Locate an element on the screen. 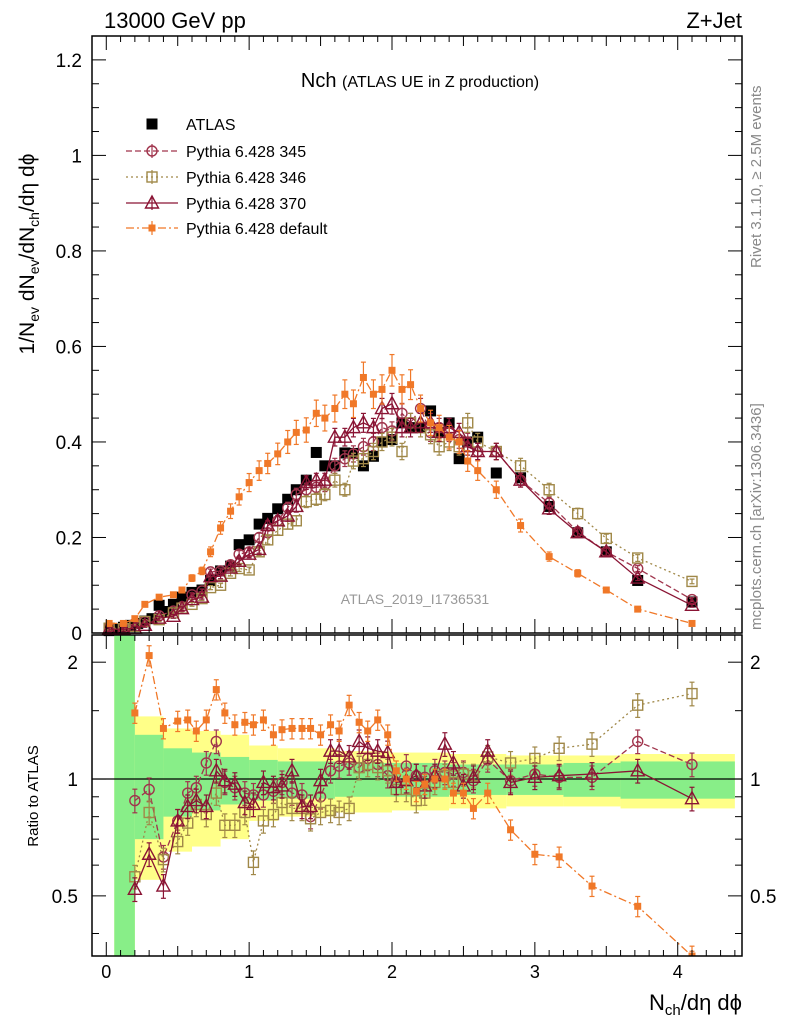 The height and width of the screenshot is (1024, 786). y-tick-label-right: 1 is located at coordinates (755, 780).